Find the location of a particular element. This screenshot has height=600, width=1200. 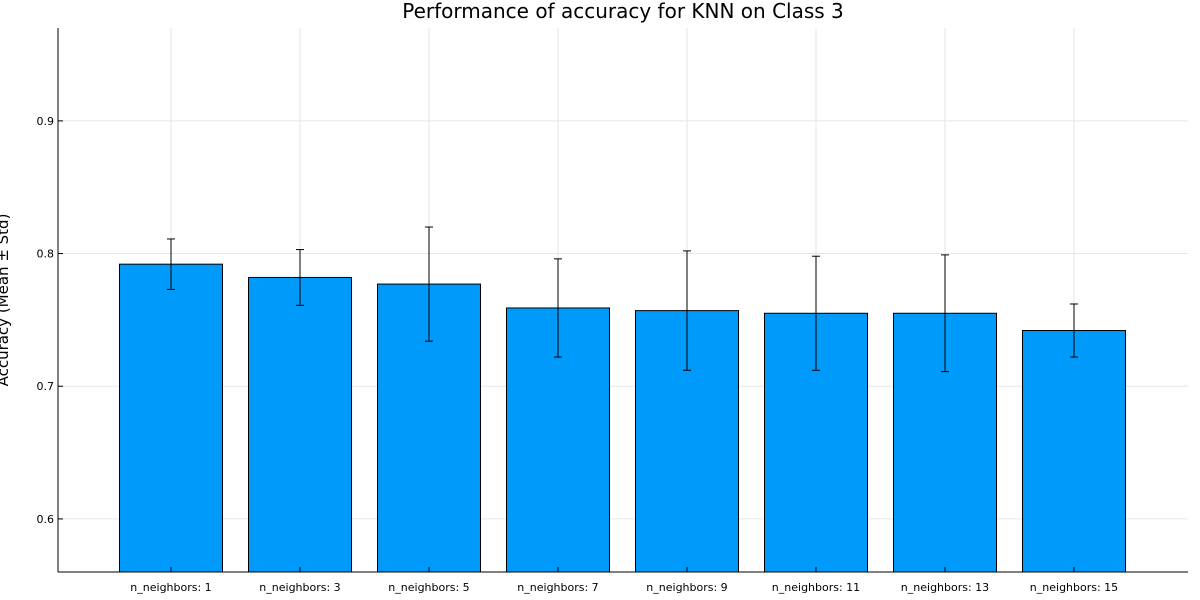

y-axis-label: Accuracy (Mean ± Std) is located at coordinates (6, 300).